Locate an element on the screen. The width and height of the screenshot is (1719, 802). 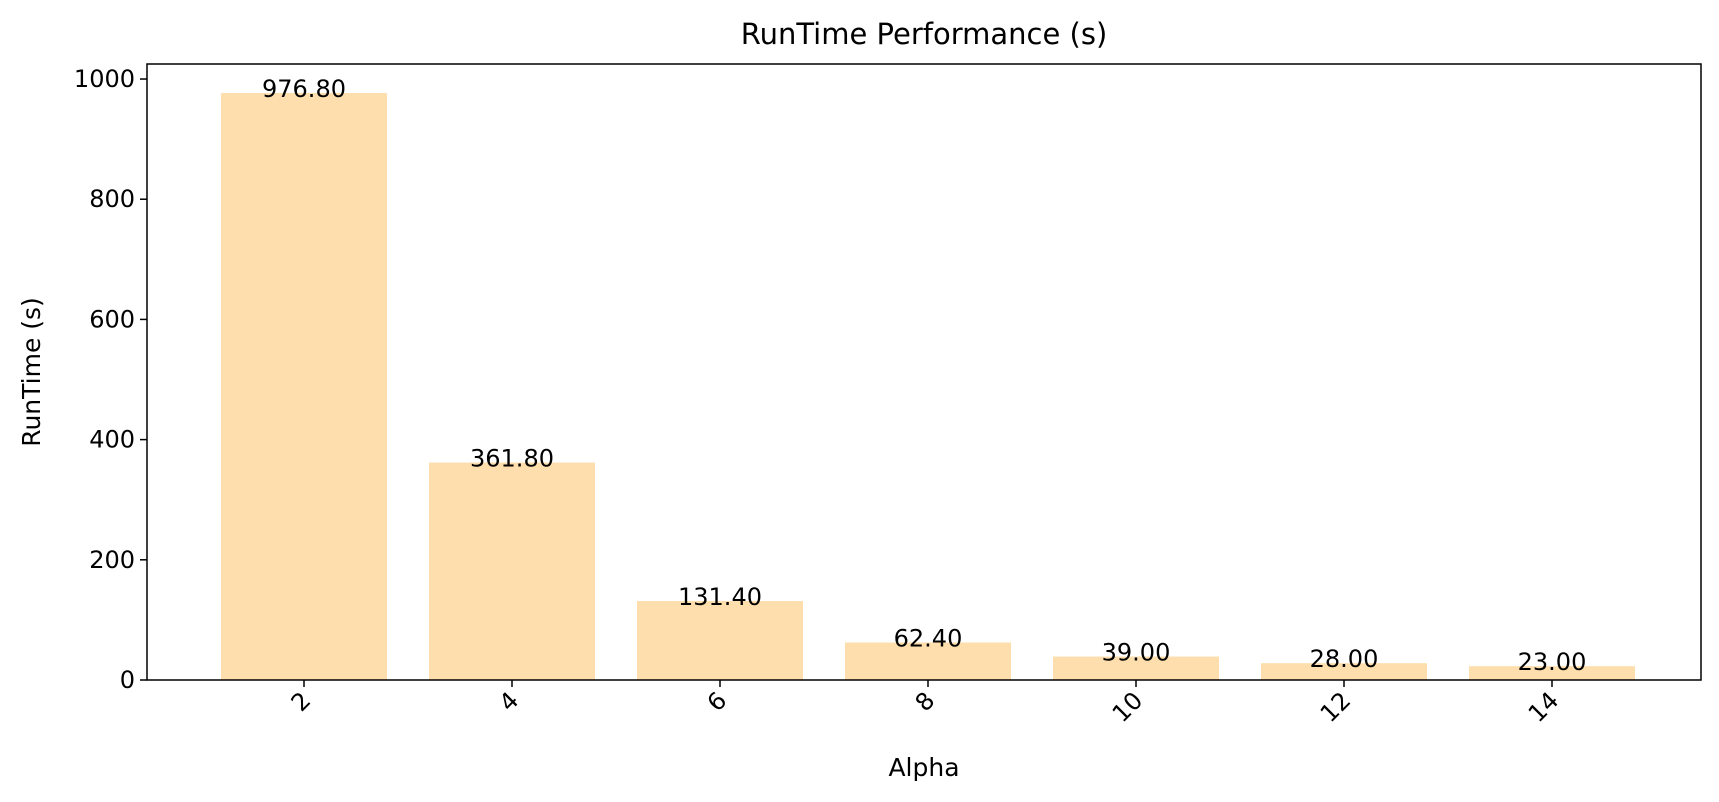
bar-value-label: 976.80 is located at coordinates (304, 89).